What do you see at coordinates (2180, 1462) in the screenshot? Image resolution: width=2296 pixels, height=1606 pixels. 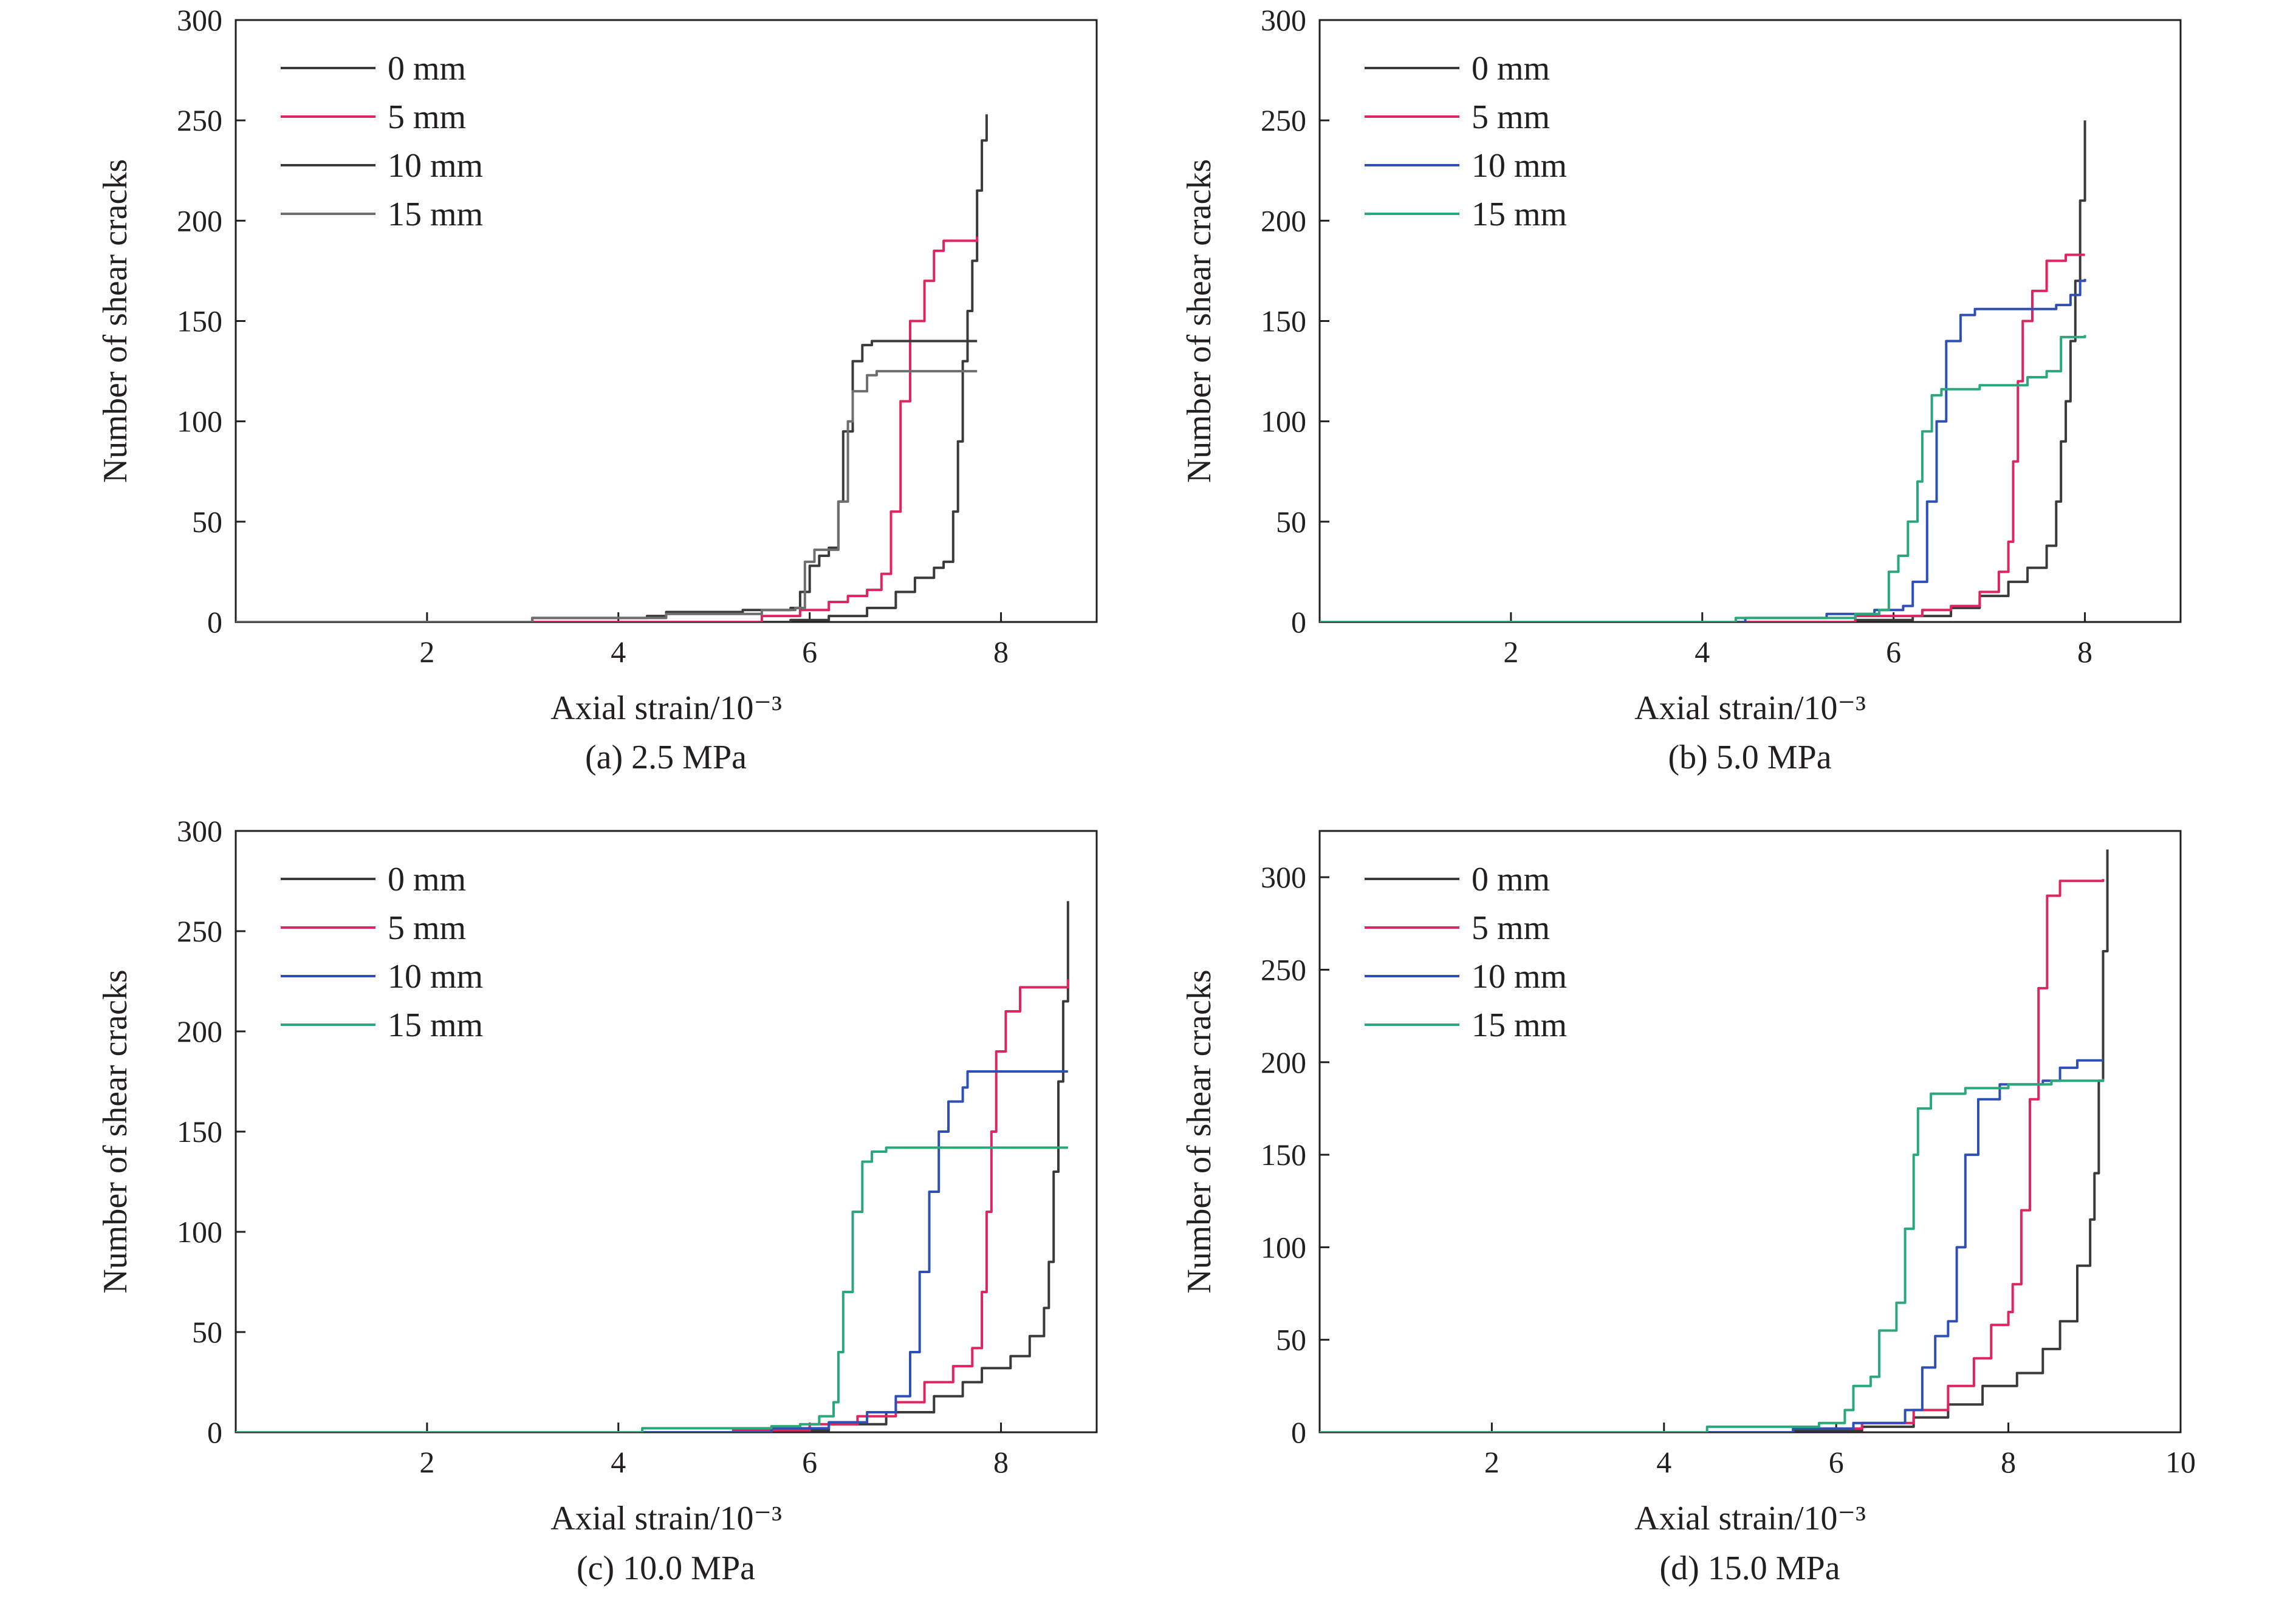 I see `x-tick-label: 10` at bounding box center [2180, 1462].